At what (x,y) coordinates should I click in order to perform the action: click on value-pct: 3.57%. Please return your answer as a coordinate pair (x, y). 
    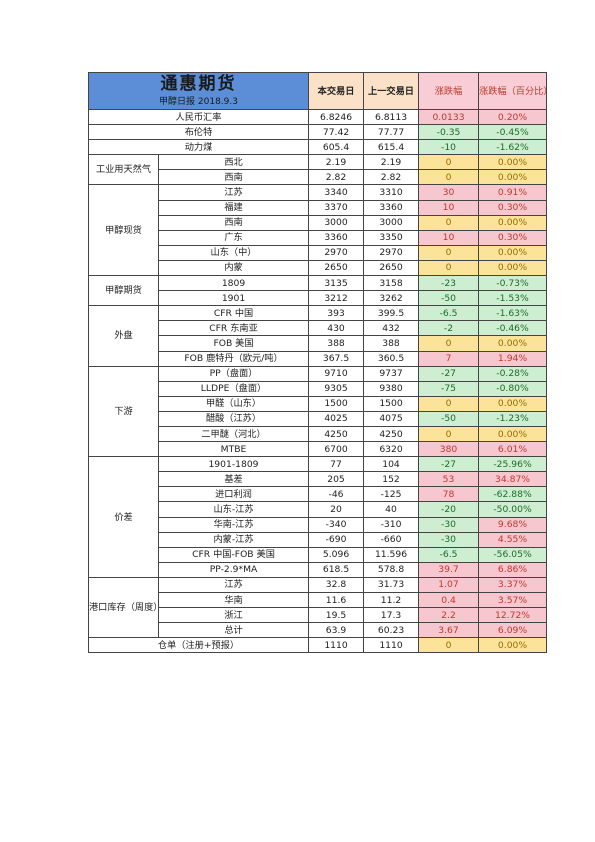
    Looking at the image, I should click on (513, 600).